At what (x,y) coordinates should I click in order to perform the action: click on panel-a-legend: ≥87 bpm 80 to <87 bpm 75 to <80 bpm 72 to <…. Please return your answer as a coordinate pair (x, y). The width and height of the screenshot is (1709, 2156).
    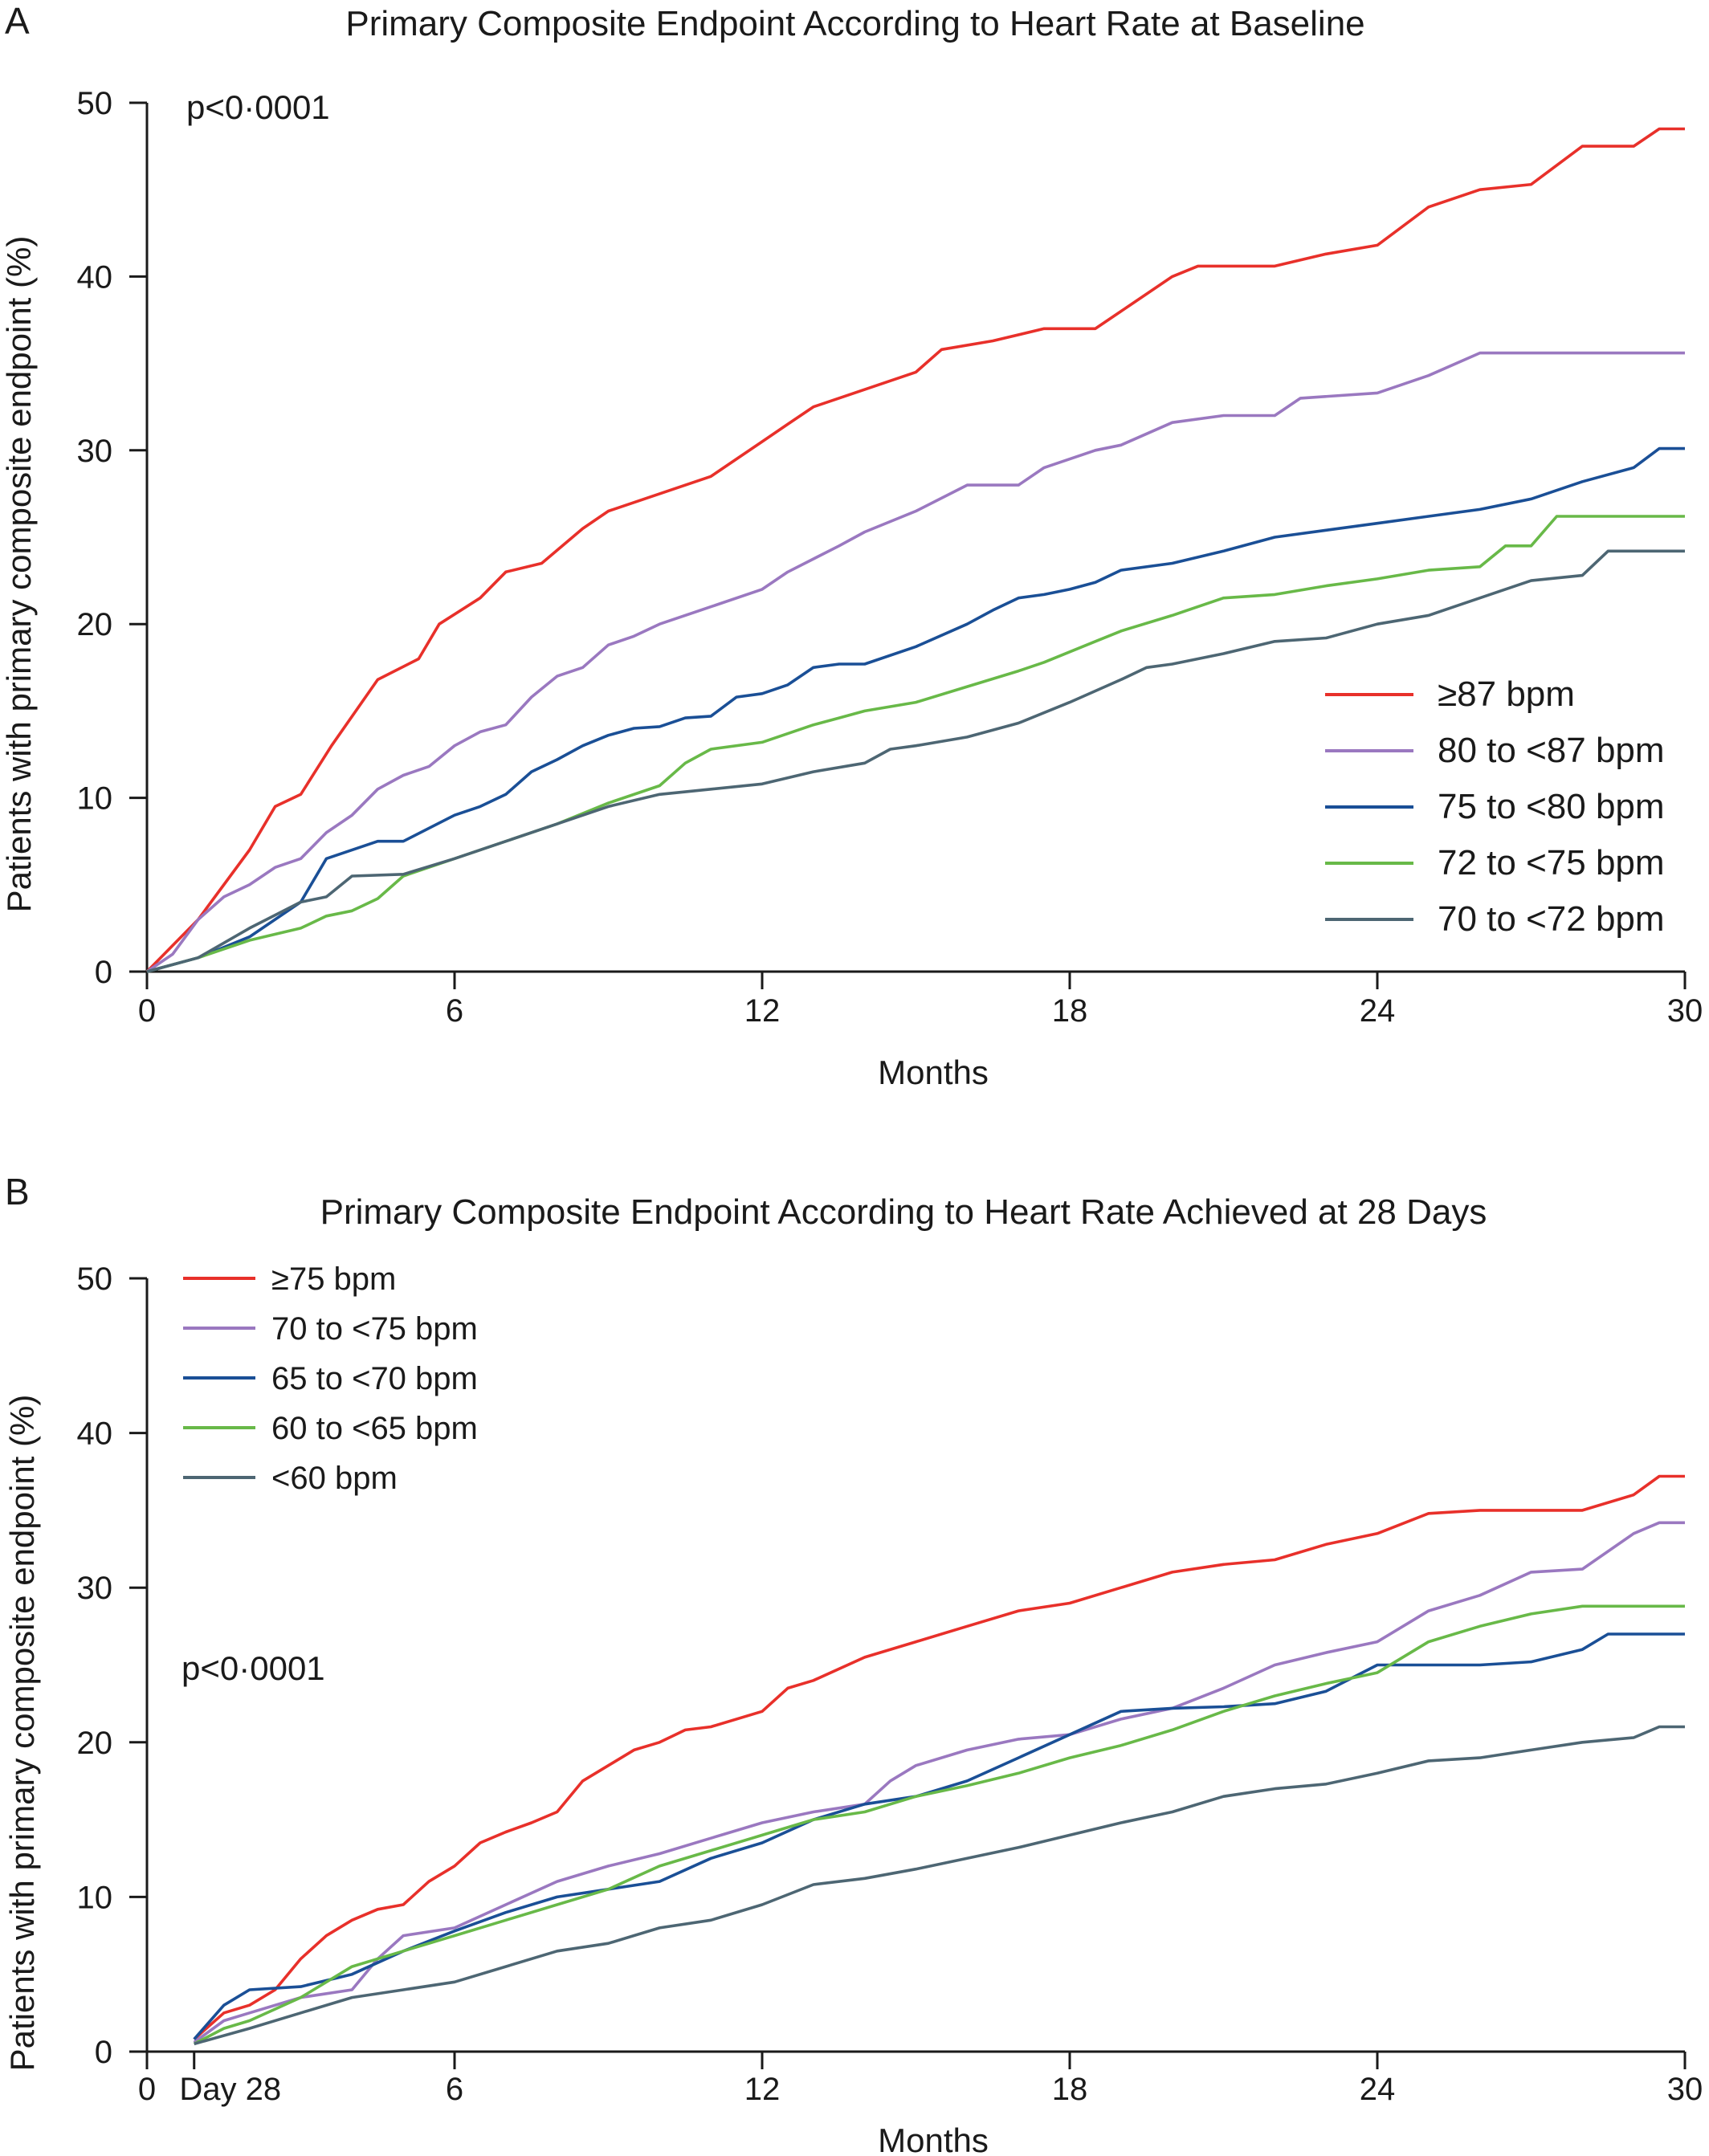
    Looking at the image, I should click on (1495, 807).